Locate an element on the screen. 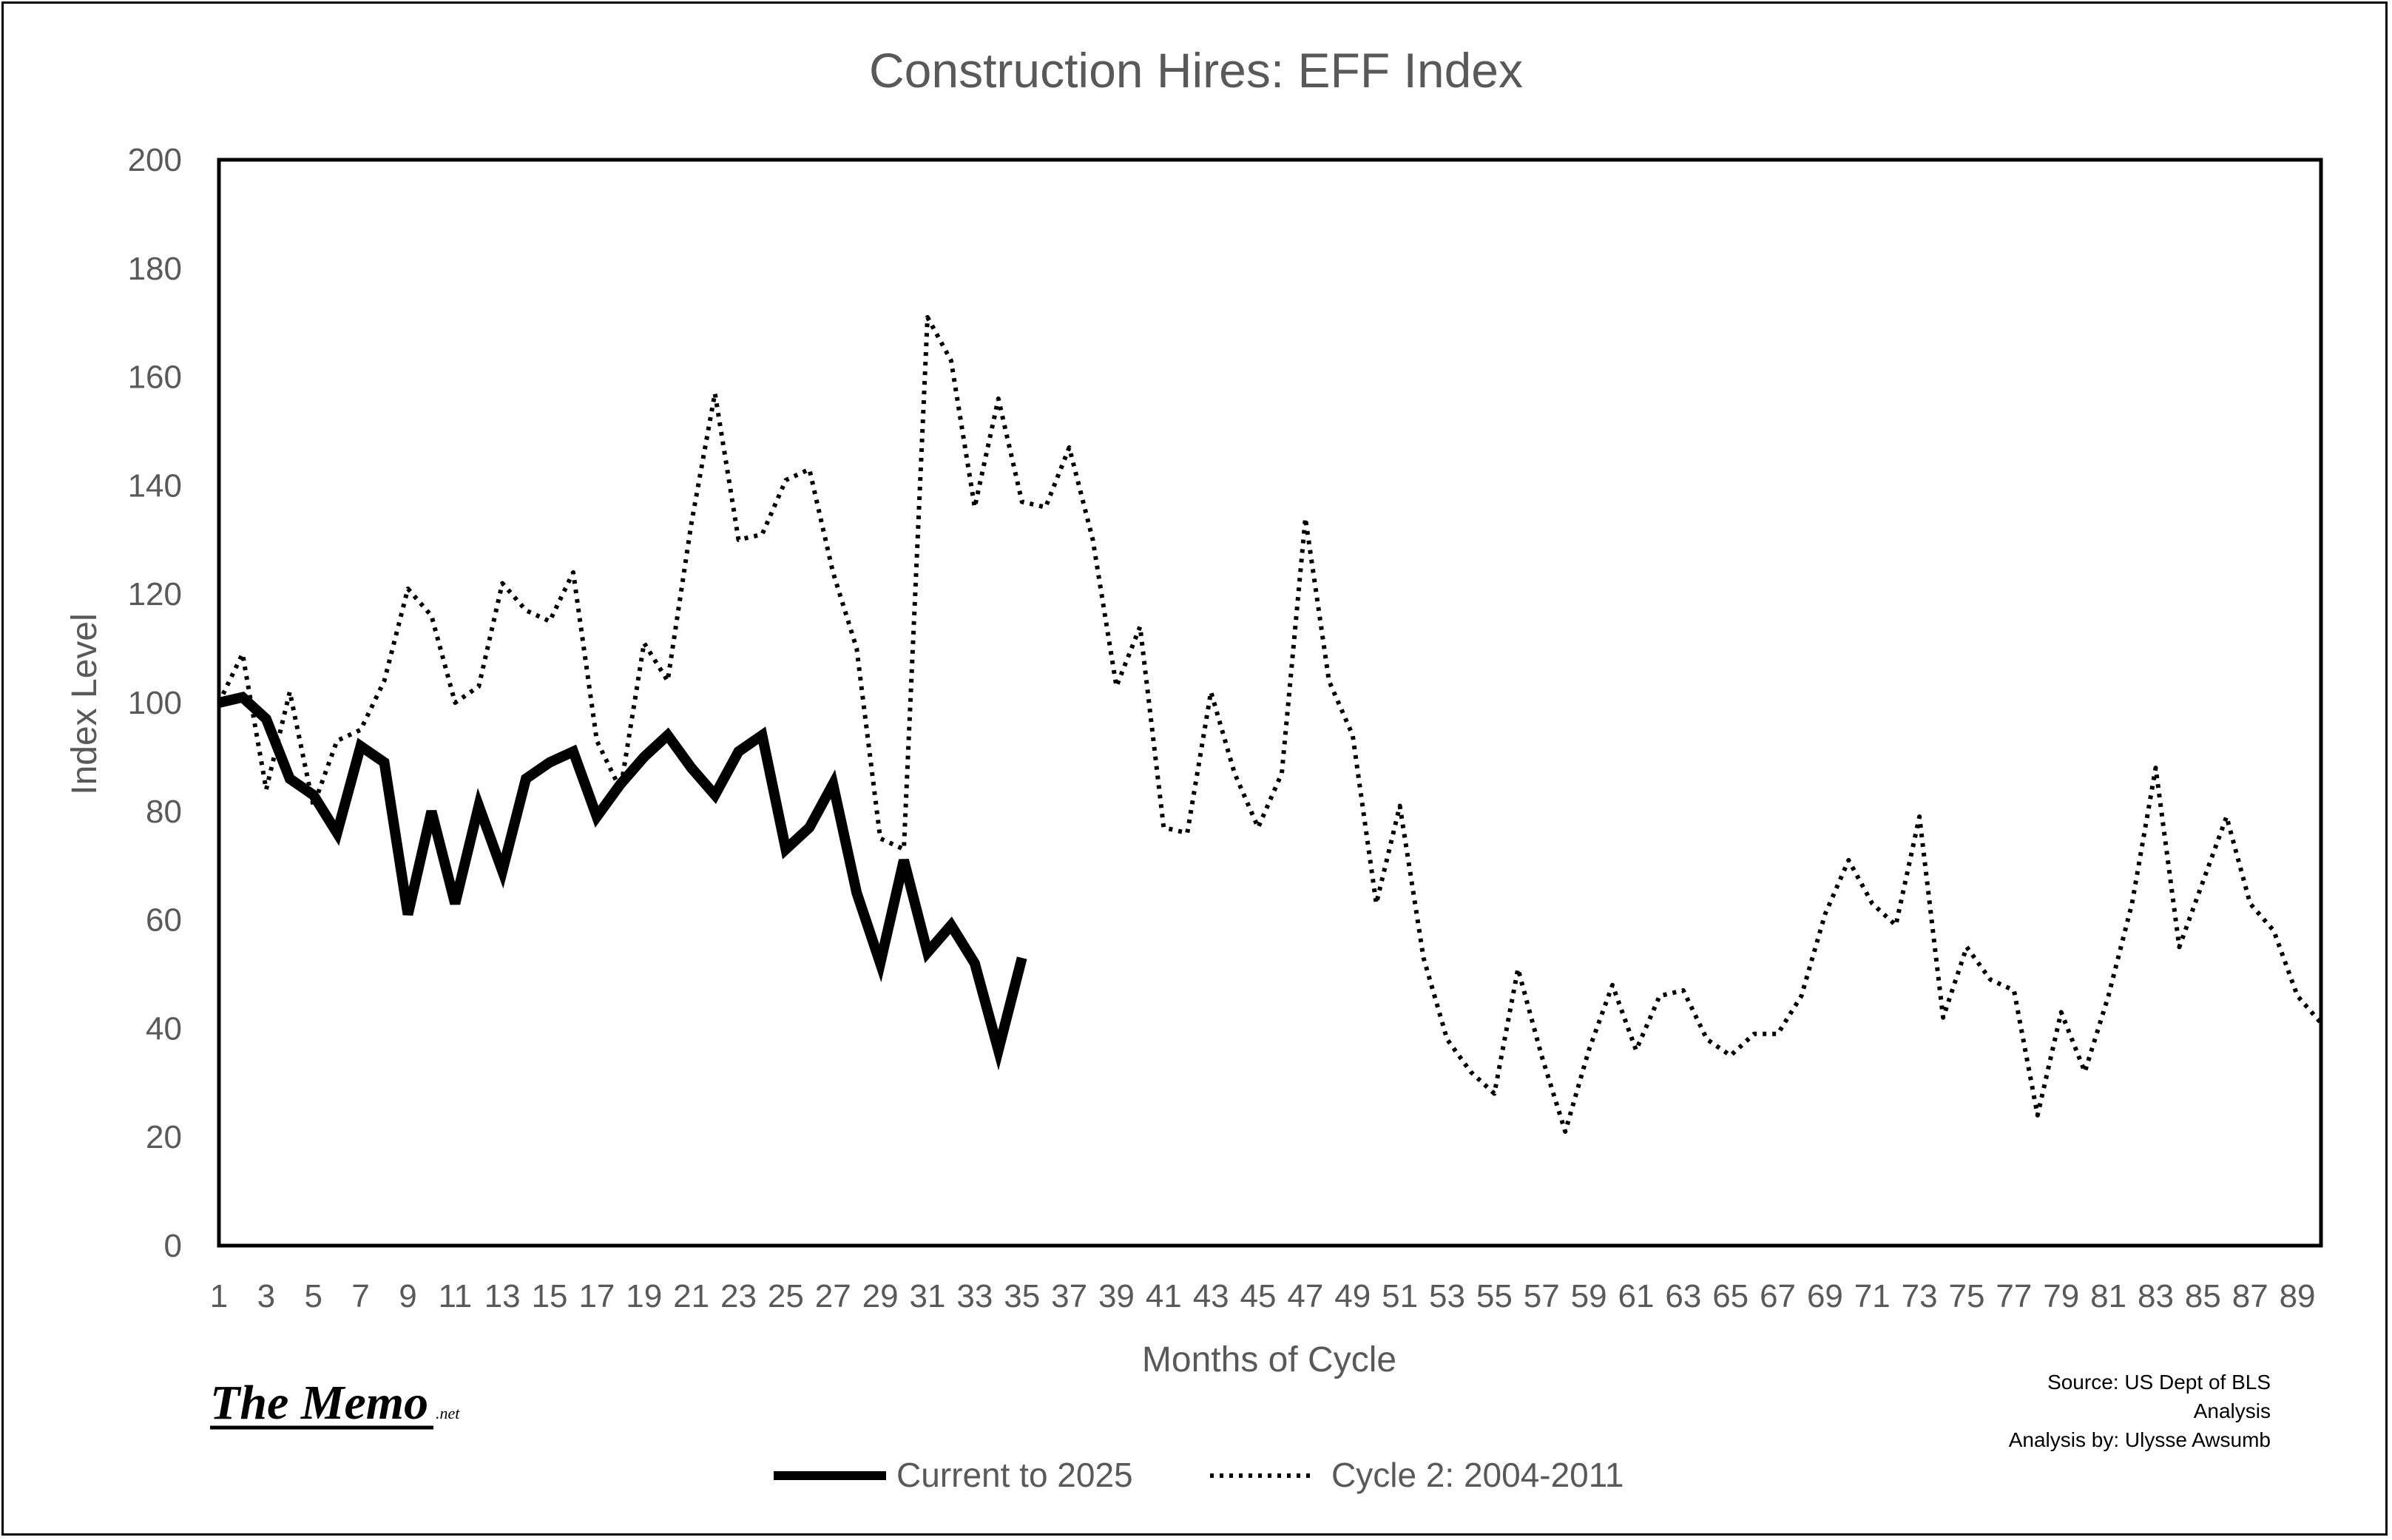 The image size is (2392, 1540). x-tick-label: 17 is located at coordinates (596, 1296).